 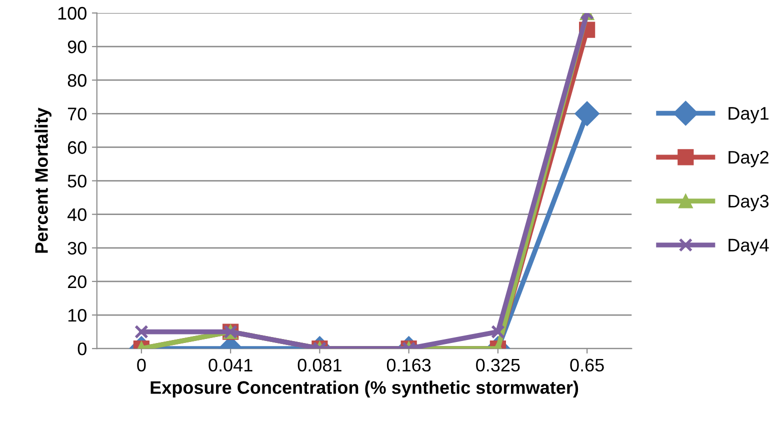 What do you see at coordinates (77, 147) in the screenshot?
I see `y-tick-label: 60` at bounding box center [77, 147].